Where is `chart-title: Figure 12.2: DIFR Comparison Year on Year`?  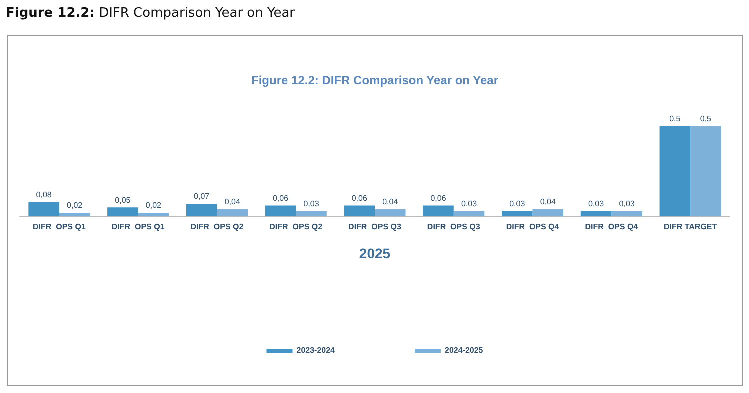
chart-title: Figure 12.2: DIFR Comparison Year on Year is located at coordinates (375, 81).